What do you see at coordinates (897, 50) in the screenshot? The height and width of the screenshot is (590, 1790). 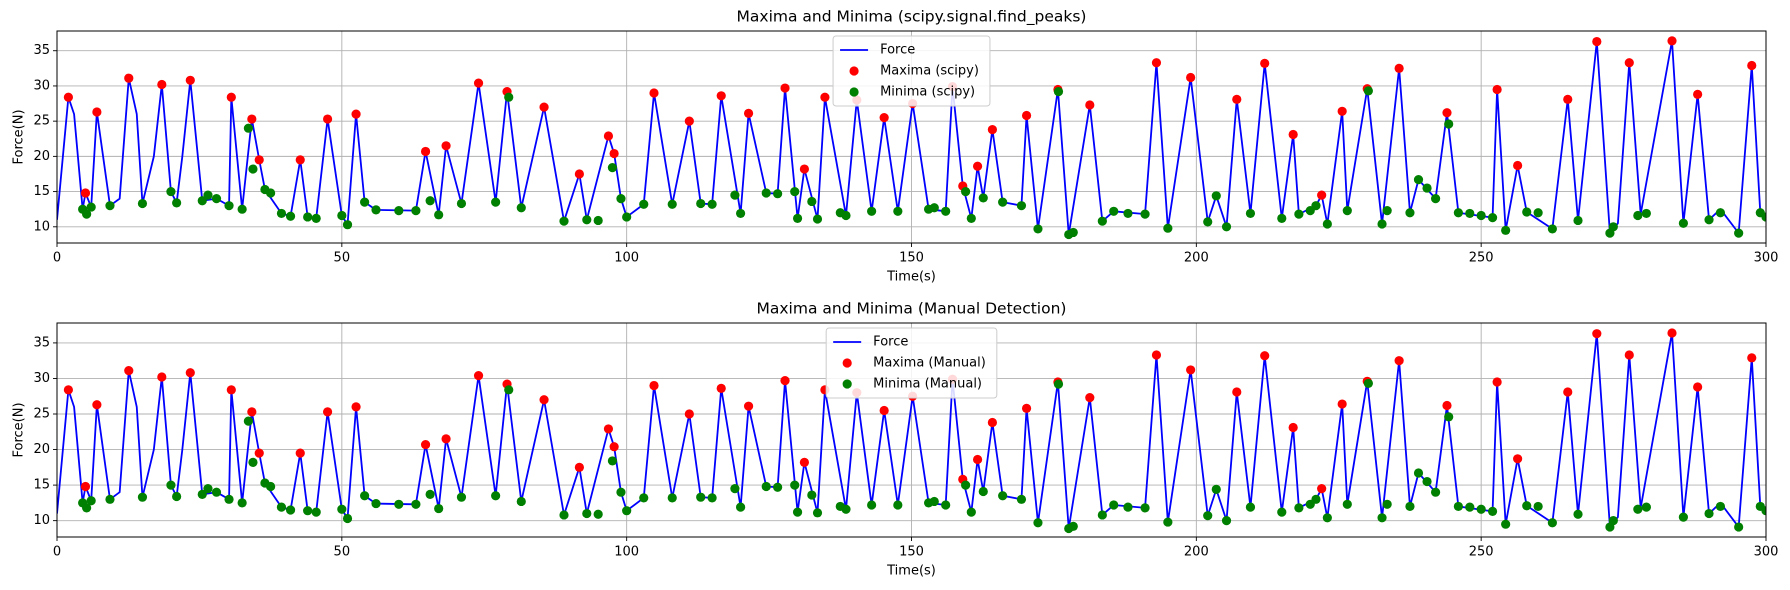 I see `legend-label: Force` at bounding box center [897, 50].